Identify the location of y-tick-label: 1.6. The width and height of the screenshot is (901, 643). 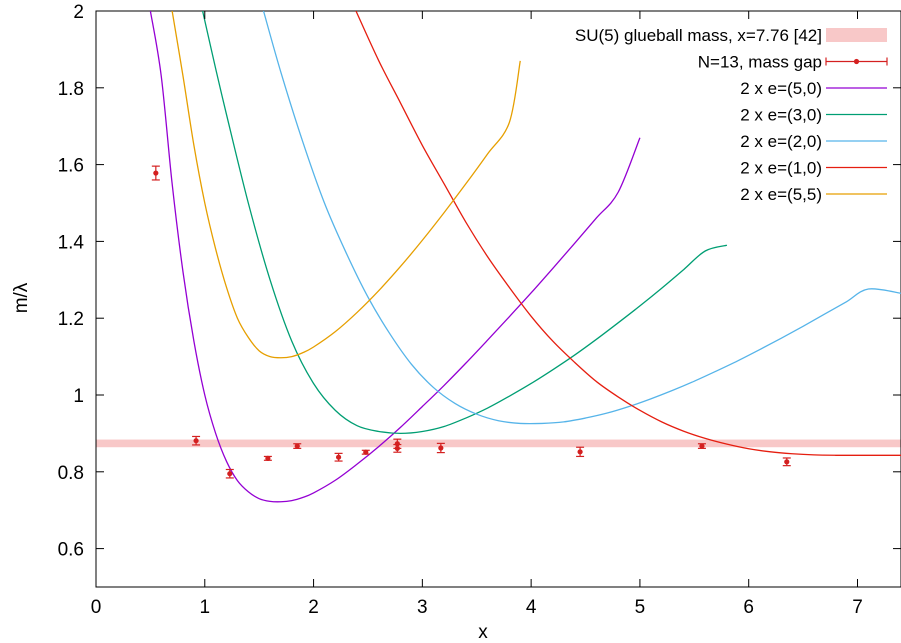
(71, 166).